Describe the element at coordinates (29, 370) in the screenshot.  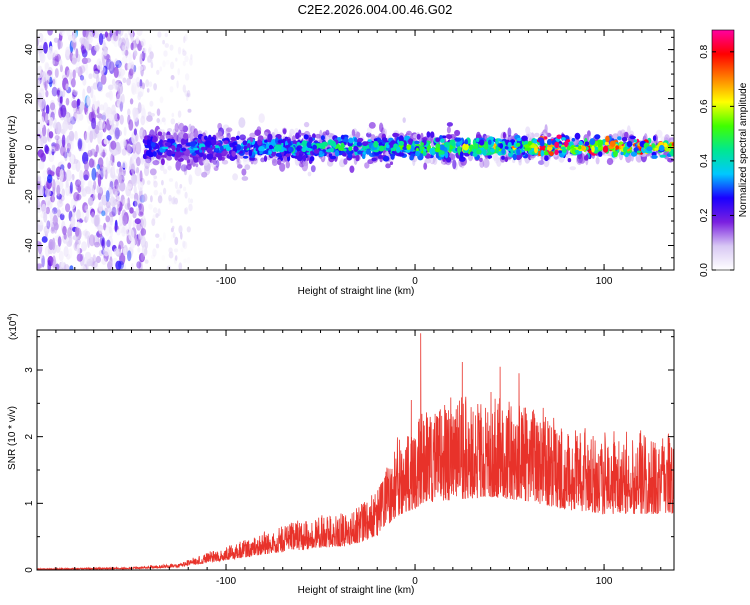
I see `snr-y-tick-label: 3` at that location.